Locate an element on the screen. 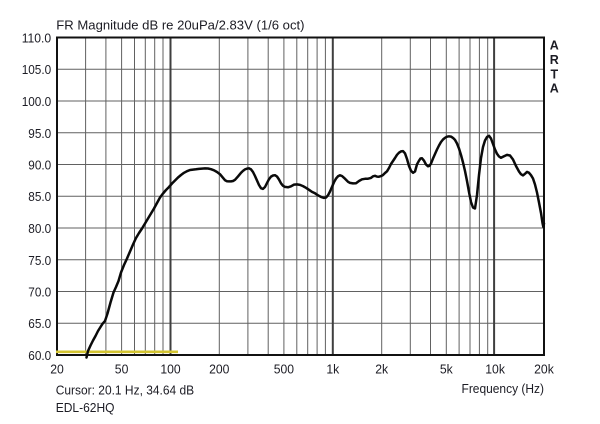 This screenshot has width=600, height=424. svg-text: EDL-62HQ is located at coordinates (85, 407).